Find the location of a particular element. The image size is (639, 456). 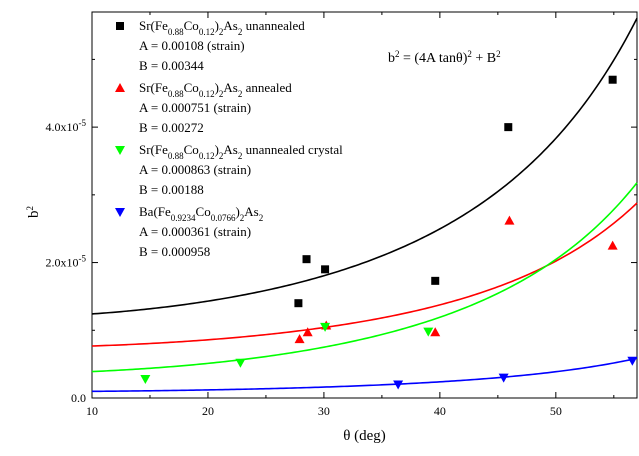

legend-entry-param: B = 0.000958 is located at coordinates (174, 251).